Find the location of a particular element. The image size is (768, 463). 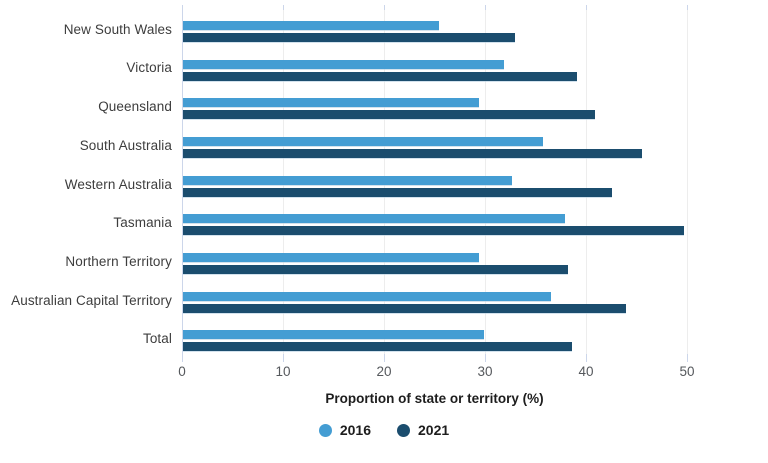

legend-item-2016: 2016 is located at coordinates (344, 430).